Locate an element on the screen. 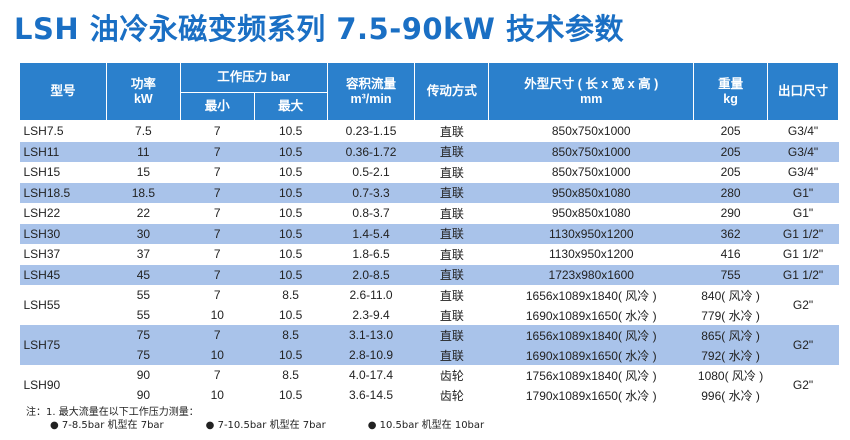  header-min: 最小 is located at coordinates (217, 106).